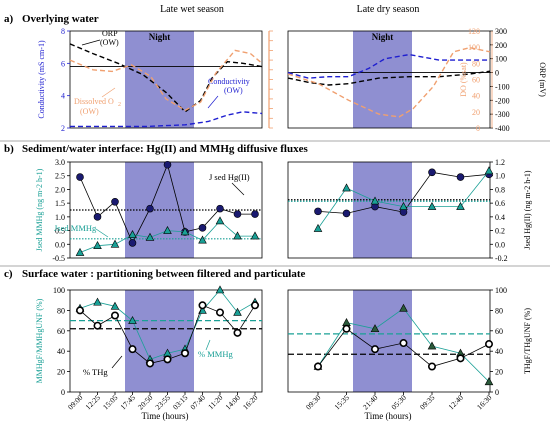  What do you see at coordinates (160, 37) in the screenshot?
I see `night-label-wet: Night` at bounding box center [160, 37].